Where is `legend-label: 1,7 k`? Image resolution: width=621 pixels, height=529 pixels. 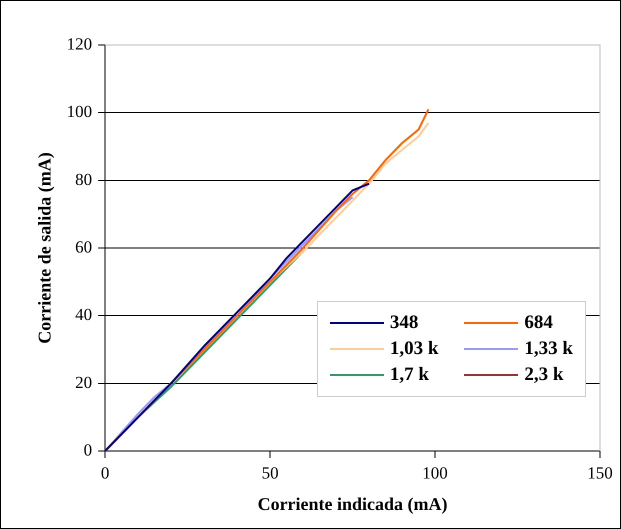 legend-label: 1,7 k is located at coordinates (409, 375).